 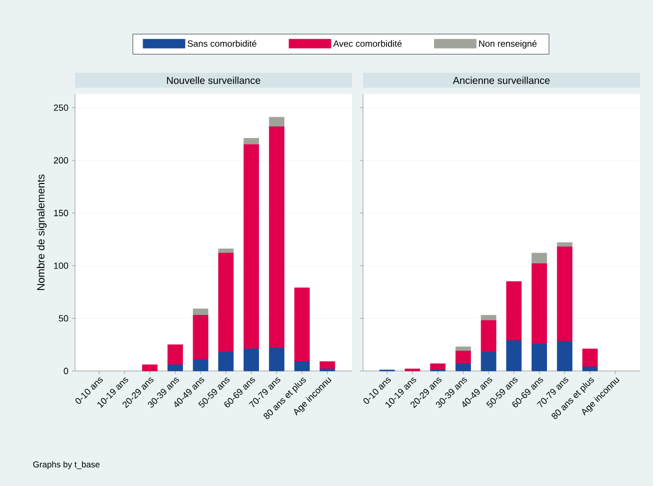 What do you see at coordinates (501, 80) in the screenshot?
I see `chart-title: Ancienne surveillance` at bounding box center [501, 80].